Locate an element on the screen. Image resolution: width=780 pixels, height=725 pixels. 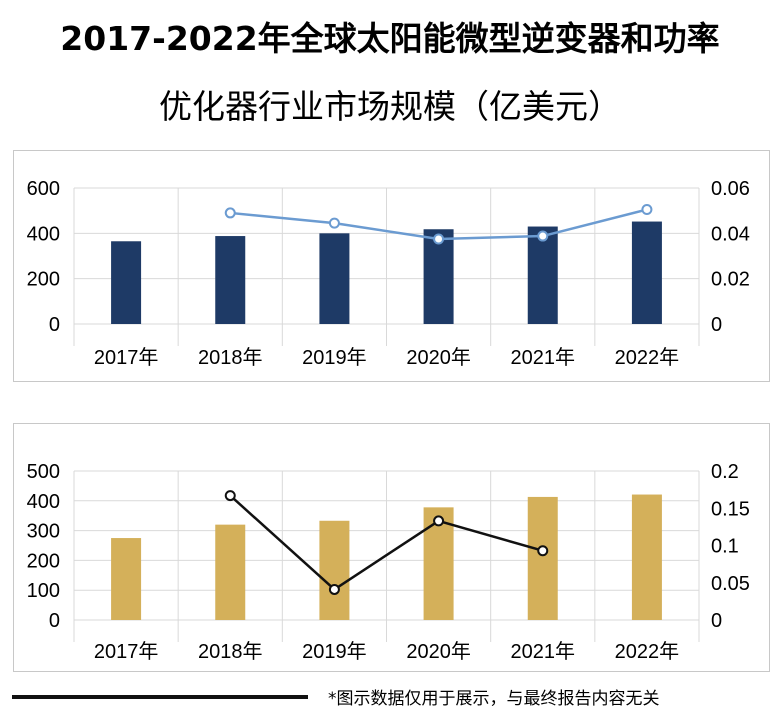
y-tick-label: 600 is located at coordinates (43, 189).